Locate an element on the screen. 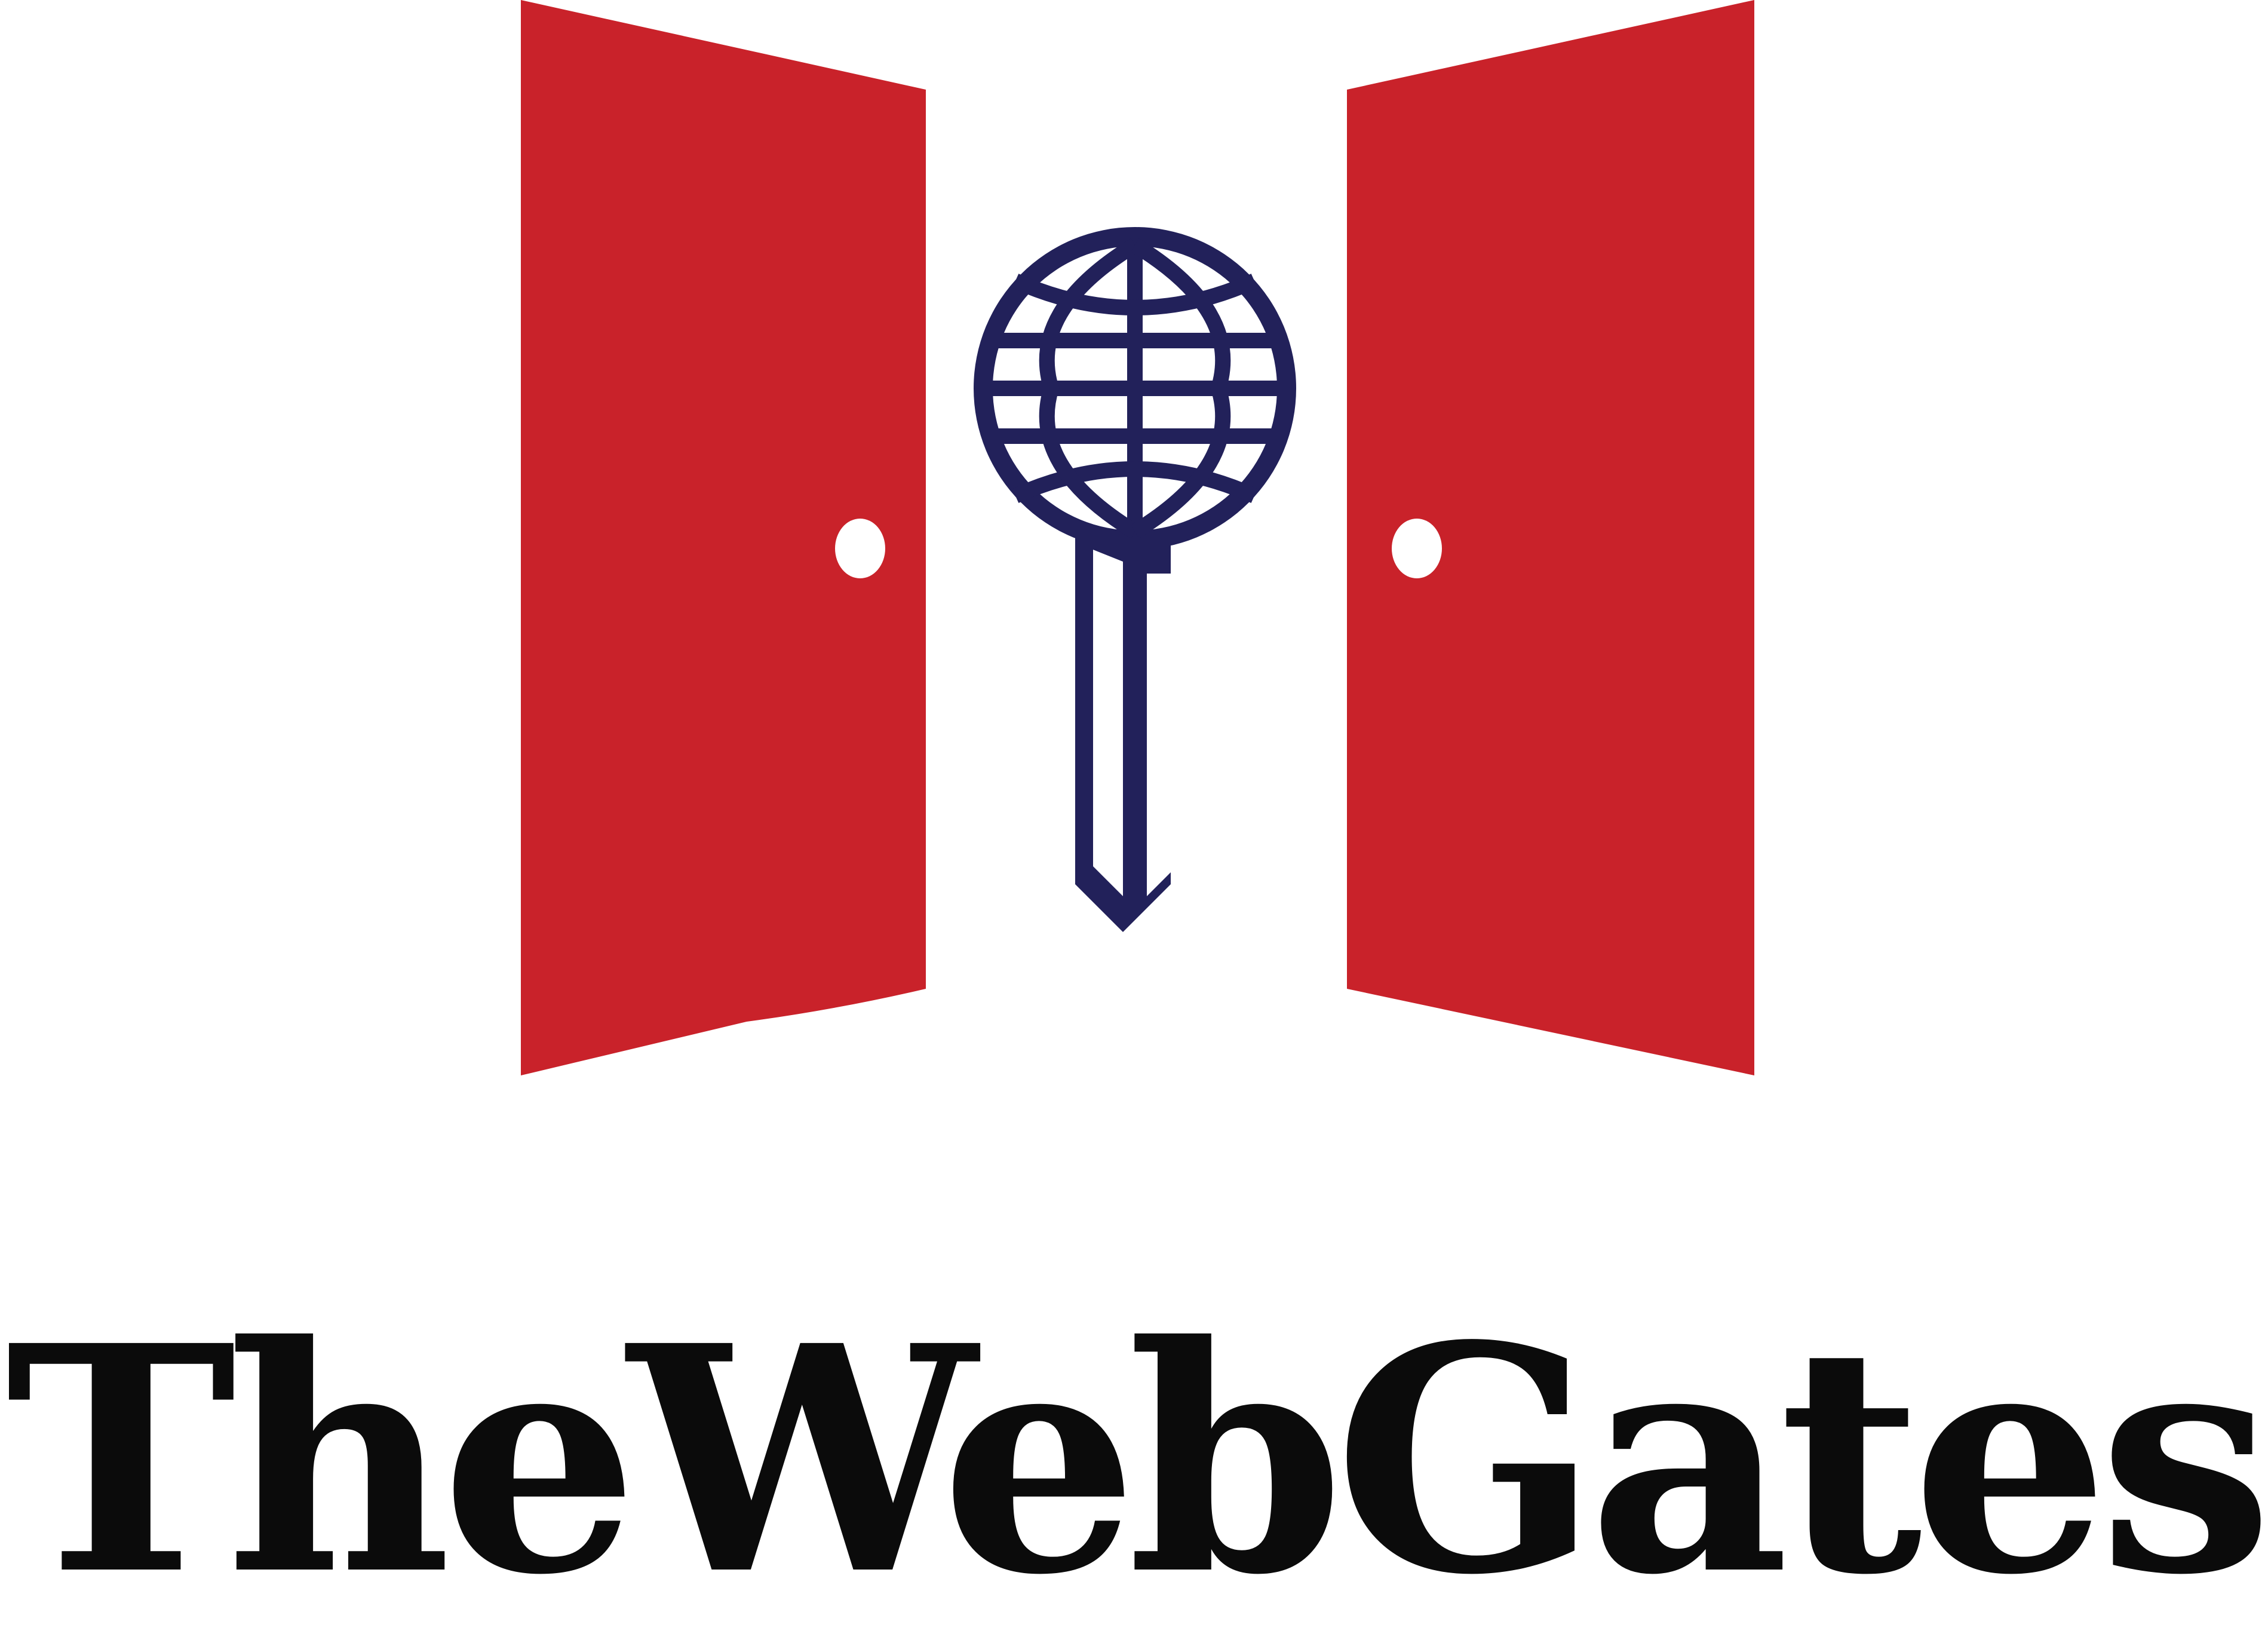  right-door-icon is located at coordinates (1550, 537).